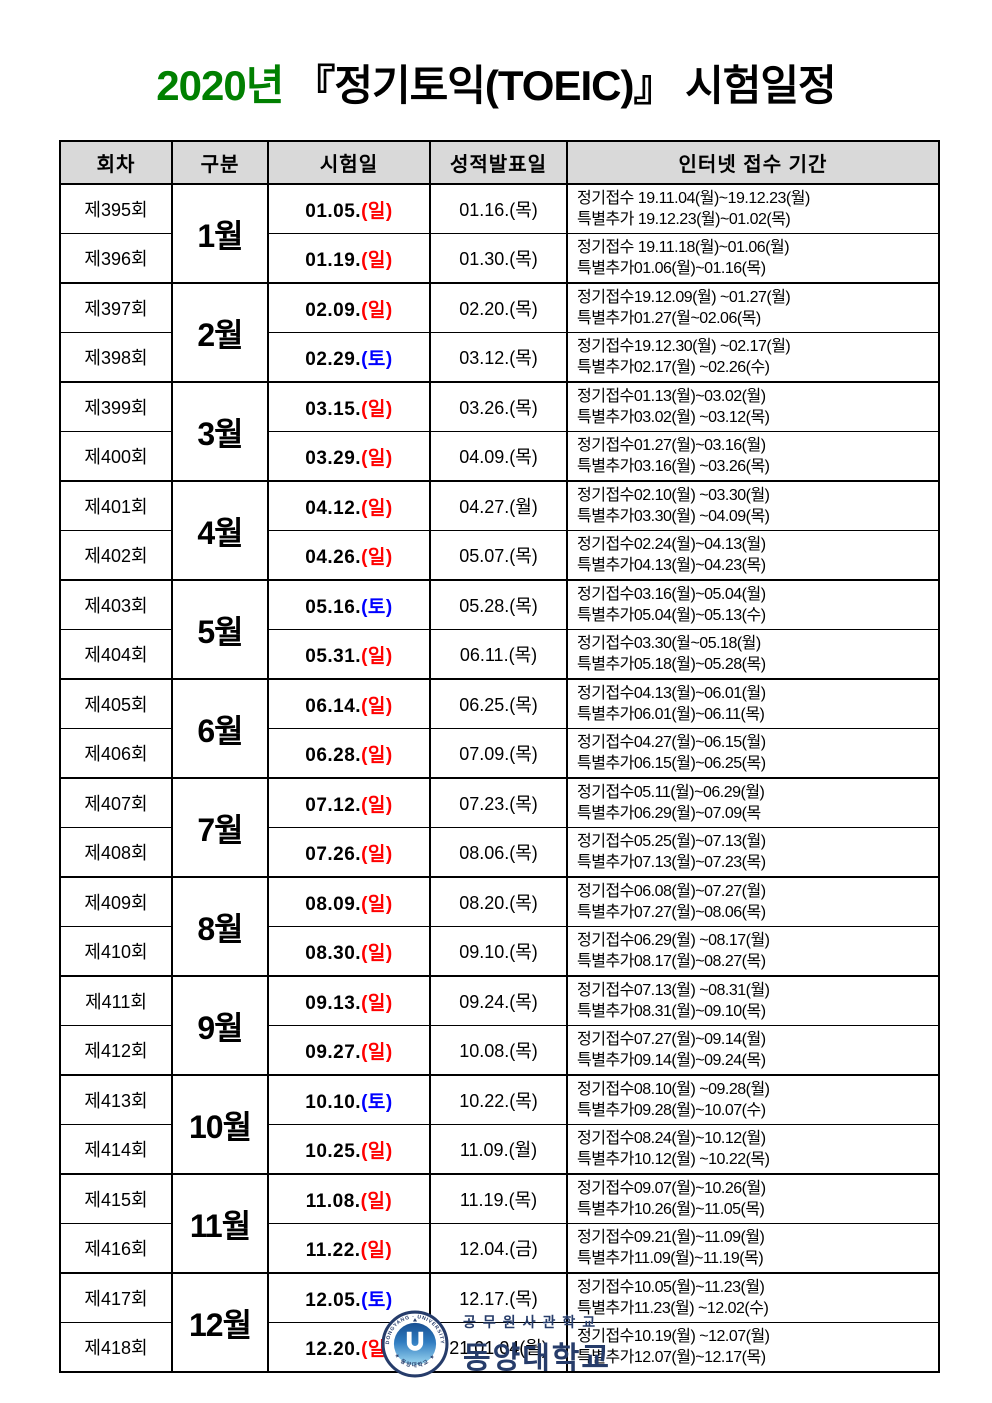  Describe the element at coordinates (498, 703) in the screenshot. I see `score-date-cell: 06.25.(목)` at that location.